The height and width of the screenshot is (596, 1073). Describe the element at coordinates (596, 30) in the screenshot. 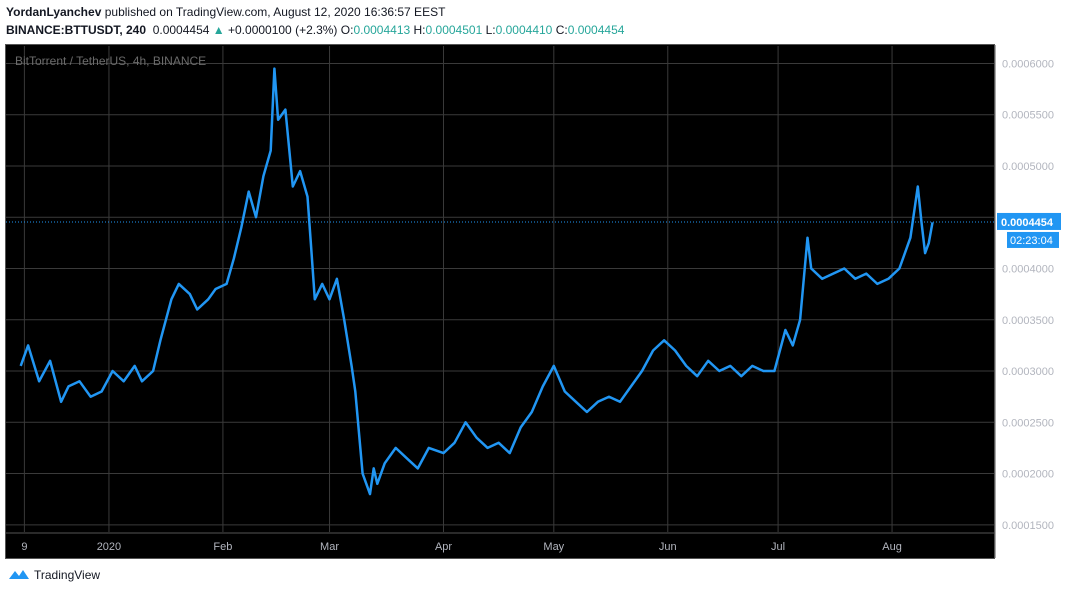

I see `close-value: 0.0004454` at that location.